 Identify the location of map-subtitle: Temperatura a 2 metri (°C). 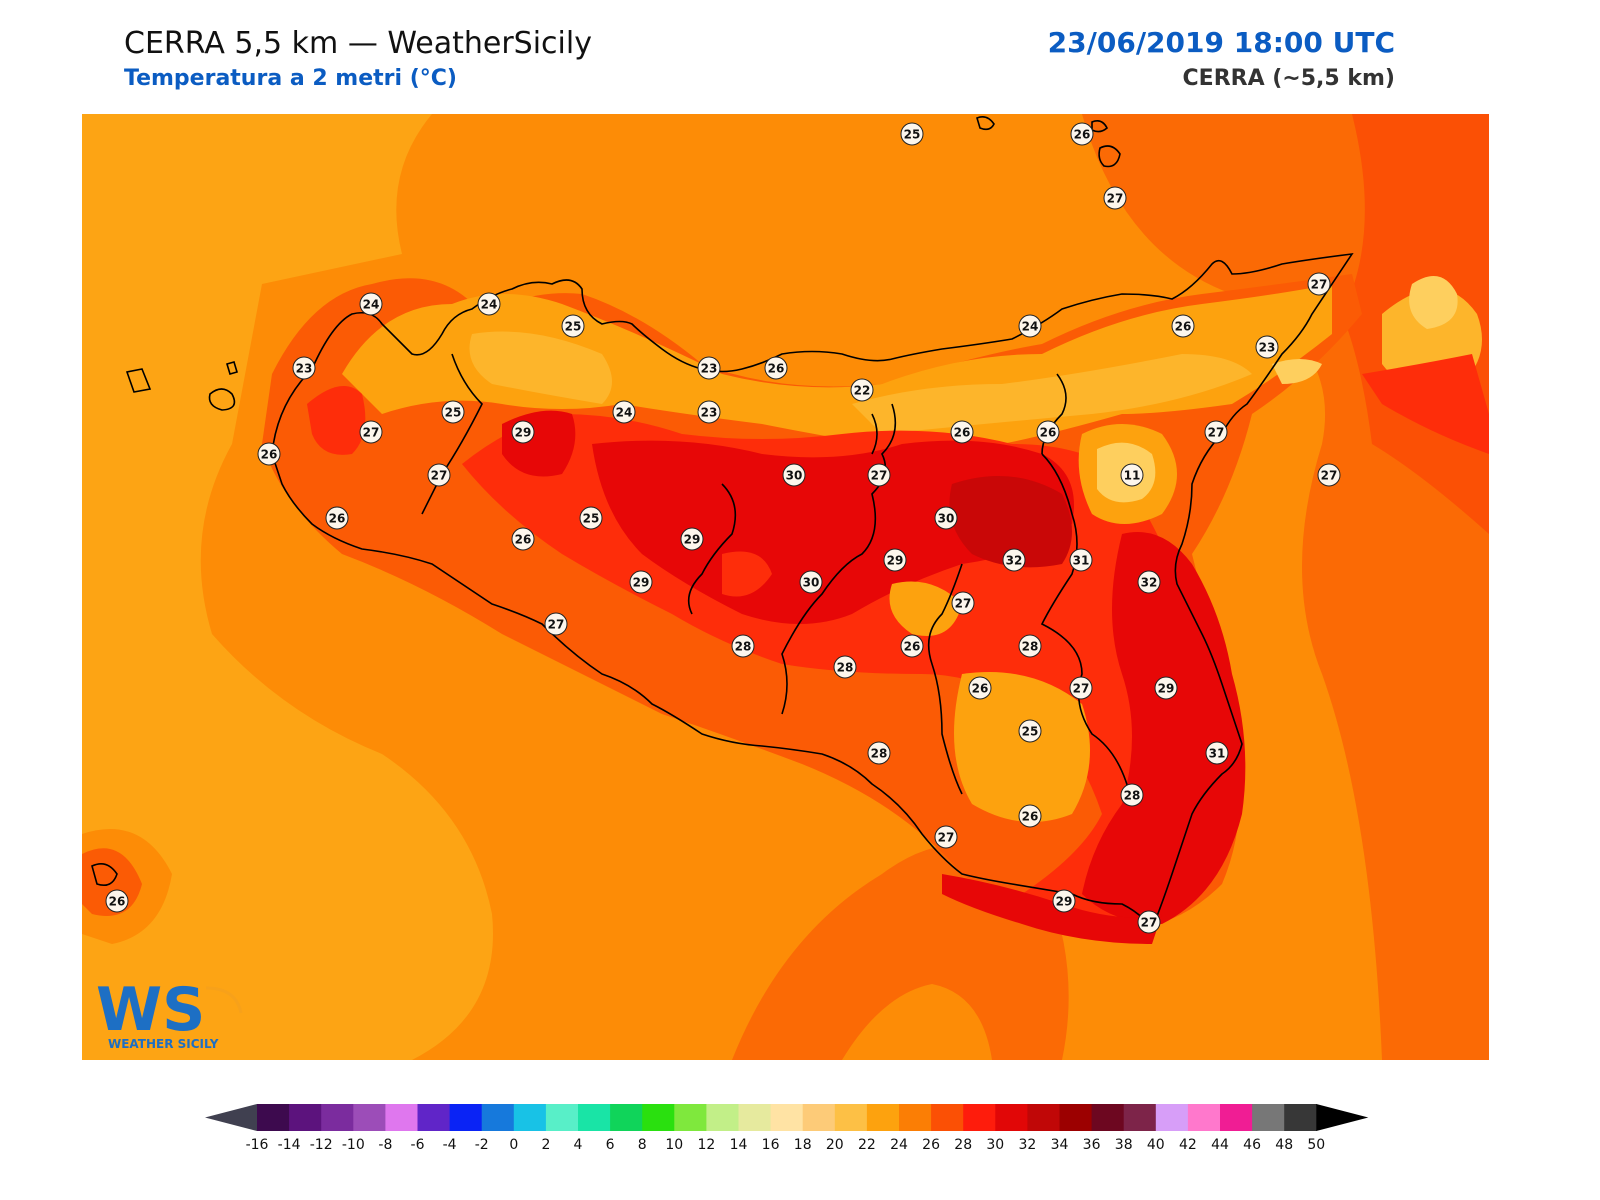
(290, 78).